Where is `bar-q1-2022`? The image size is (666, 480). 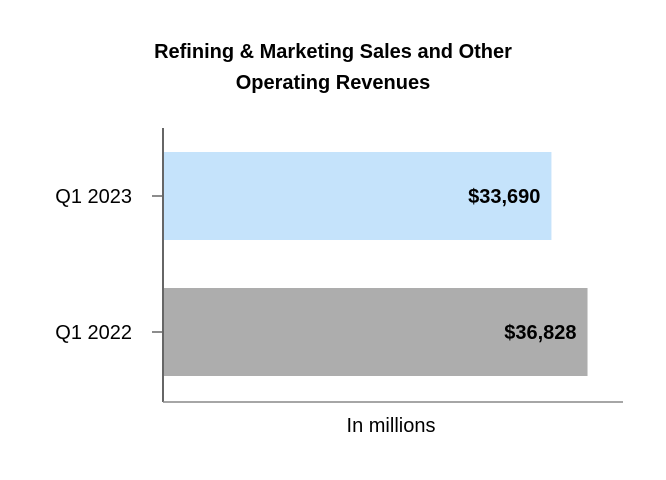
bar-q1-2022 is located at coordinates (376, 332).